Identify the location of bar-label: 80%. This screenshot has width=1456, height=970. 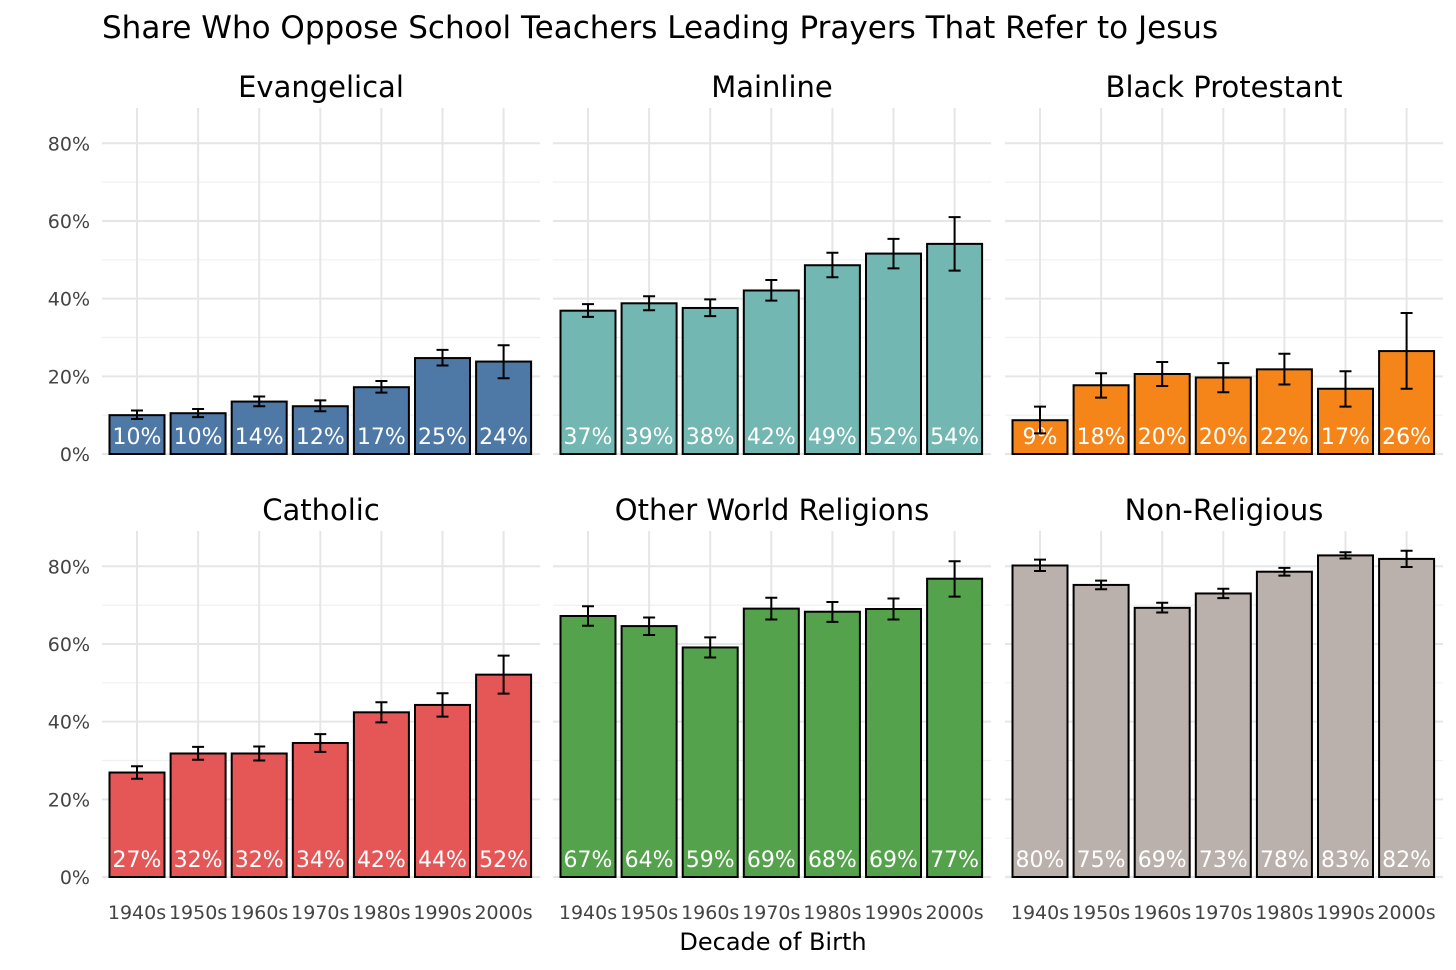
(1040, 860).